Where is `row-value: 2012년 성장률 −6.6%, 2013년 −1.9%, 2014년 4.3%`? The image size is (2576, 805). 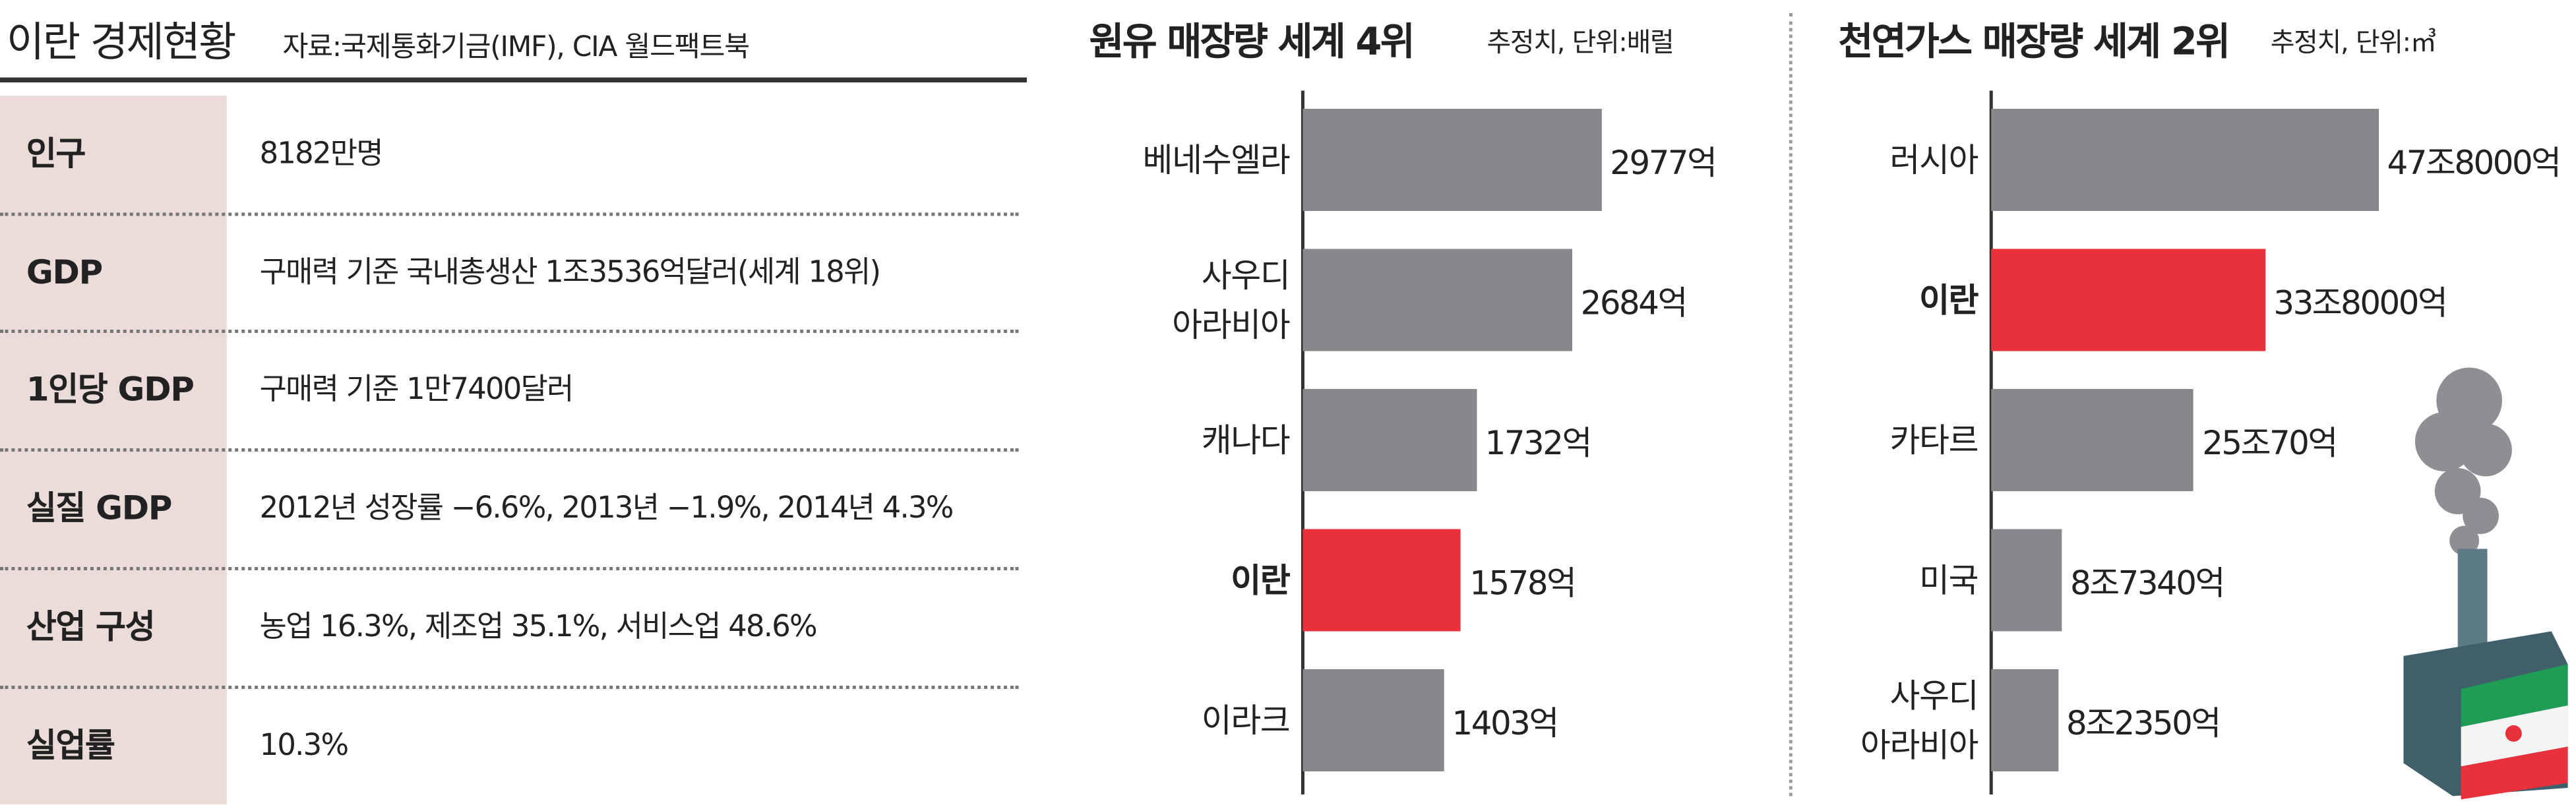
row-value: 2012년 성장률 −6.6%, 2013년 −1.9%, 2014년 4.3% is located at coordinates (606, 508).